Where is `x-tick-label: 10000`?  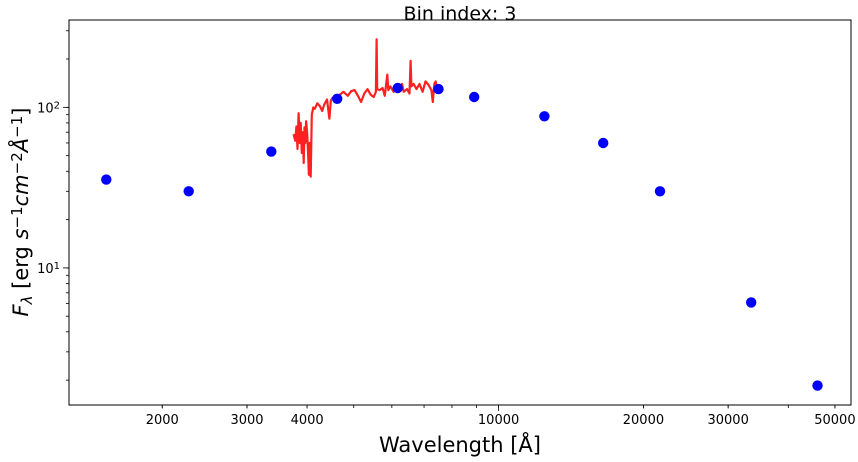 x-tick-label: 10000 is located at coordinates (498, 420).